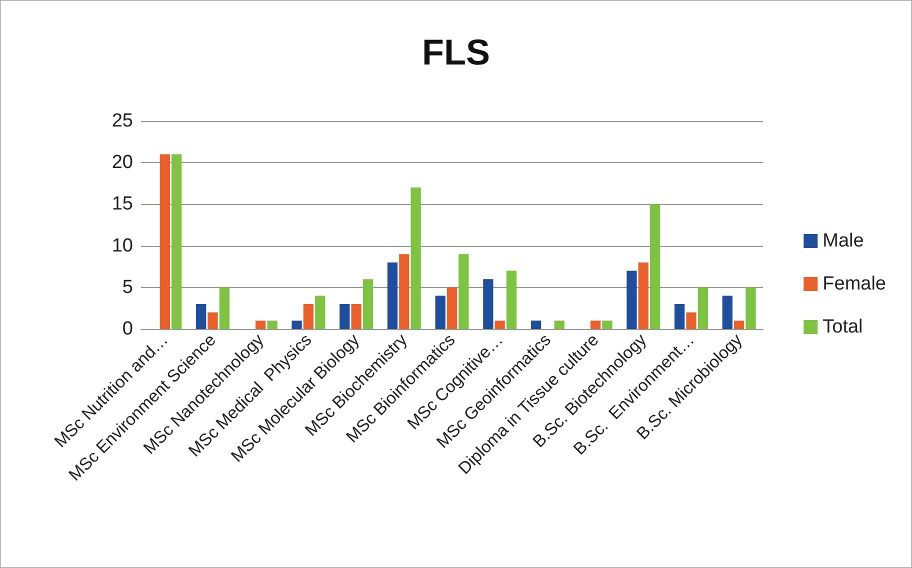  Describe the element at coordinates (122, 121) in the screenshot. I see `y-tick-label: 25` at that location.